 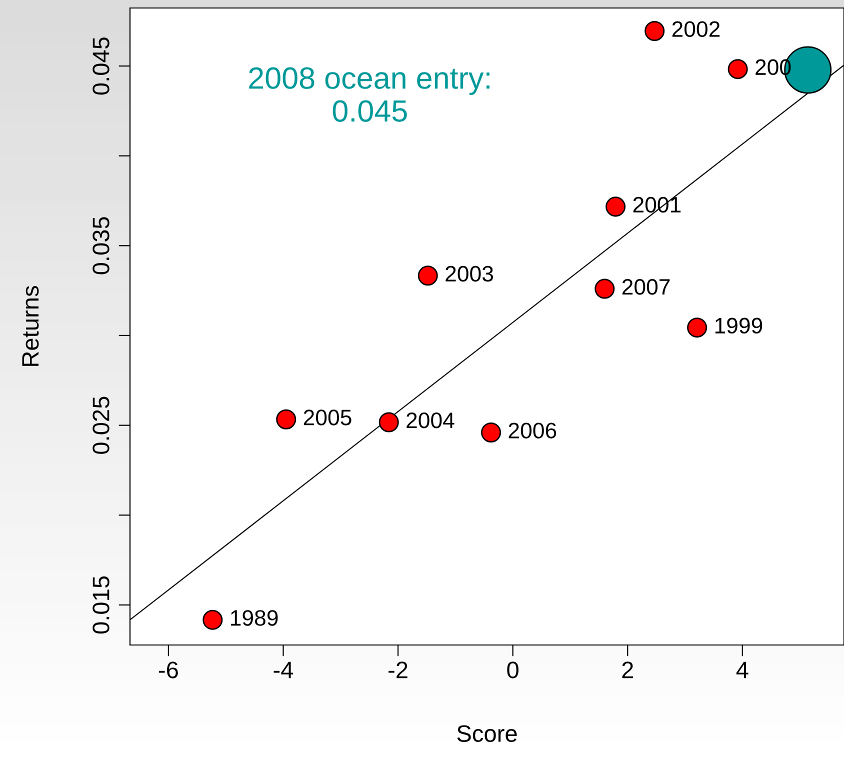 I want to click on annotation: 2002, so click(x=696, y=29).